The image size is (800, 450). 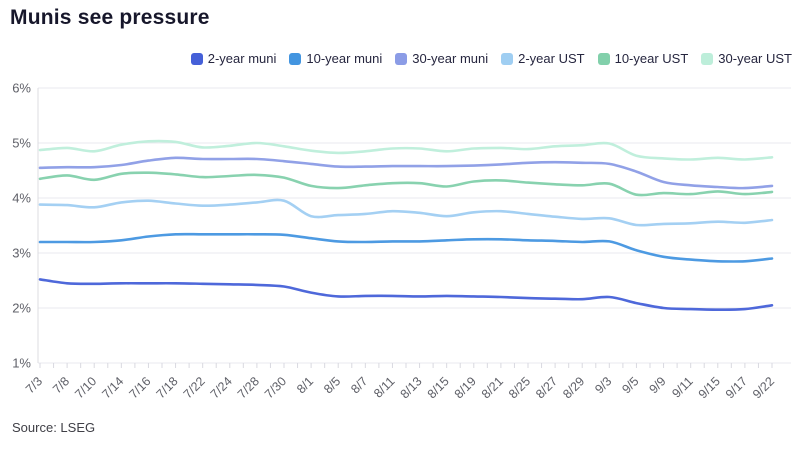 I want to click on legend-item-2-year-ust: 2-year UST, so click(x=543, y=58).